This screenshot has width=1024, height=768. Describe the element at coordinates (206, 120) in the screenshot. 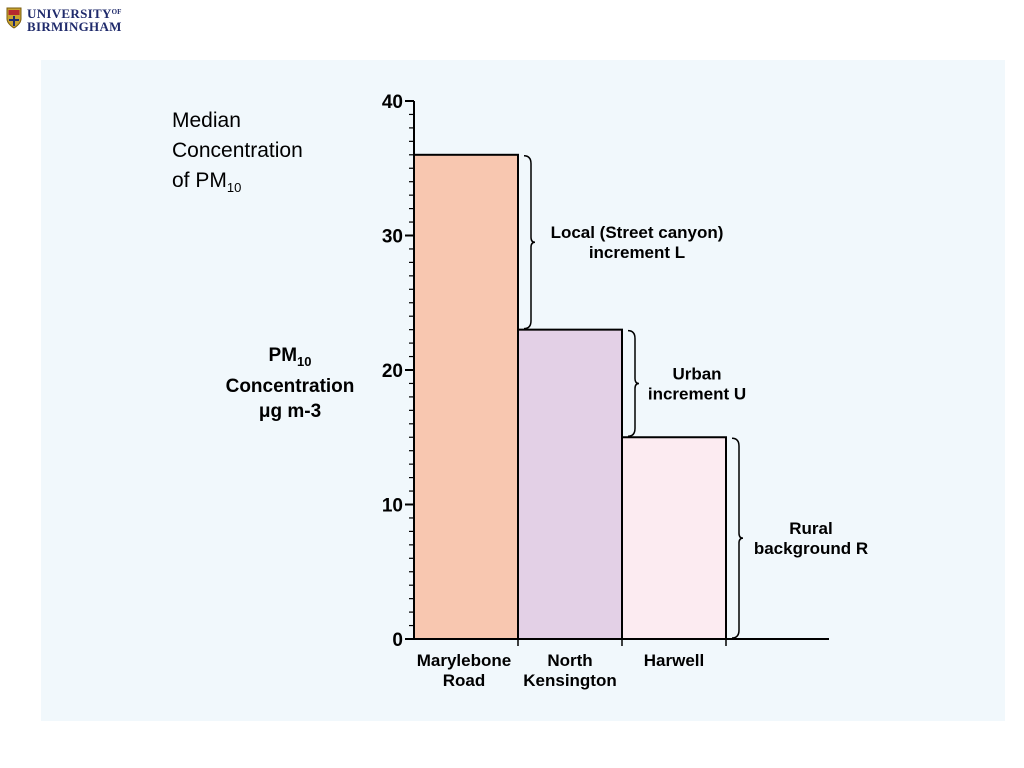

I see `note-line1: Median` at that location.